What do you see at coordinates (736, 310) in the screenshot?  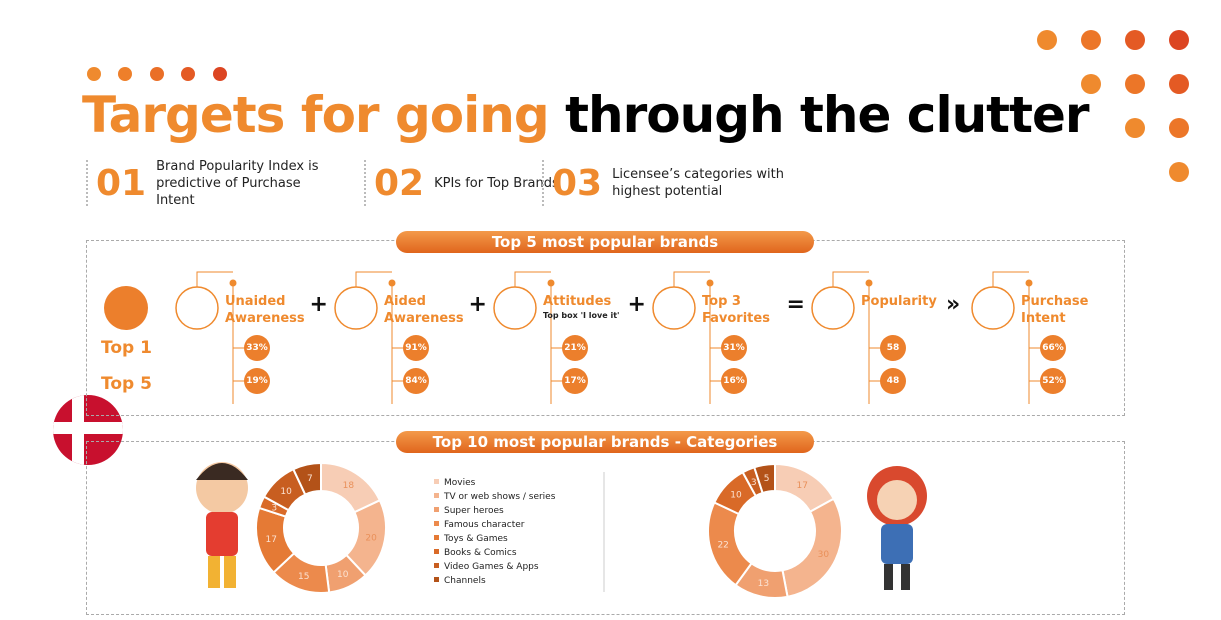 I see `kpi-label: Top 3 Favorites` at bounding box center [736, 310].